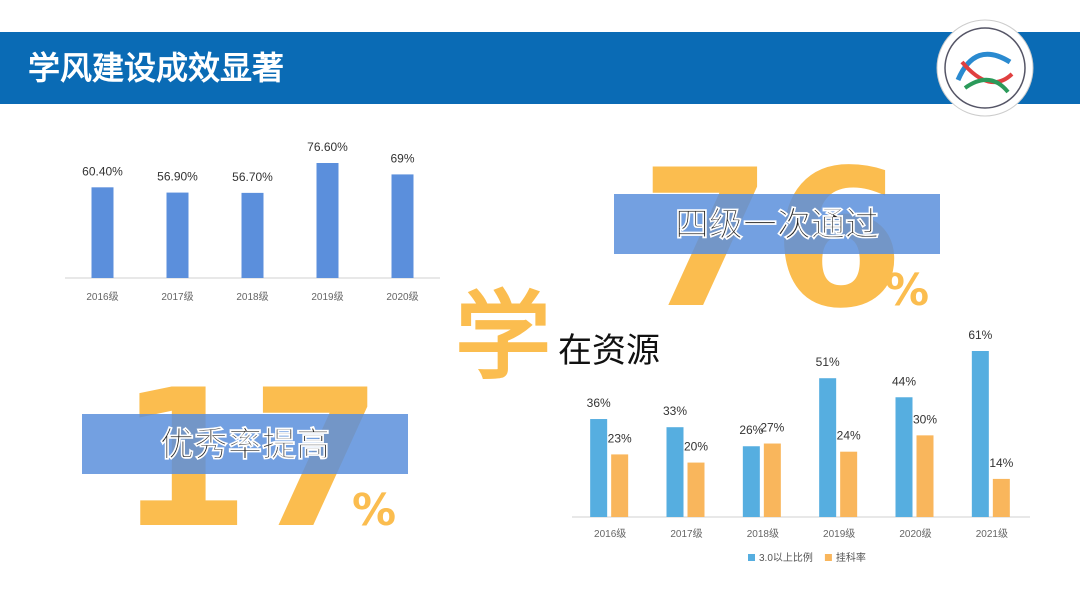  I want to click on value-label: 56.70%, so click(252, 177).